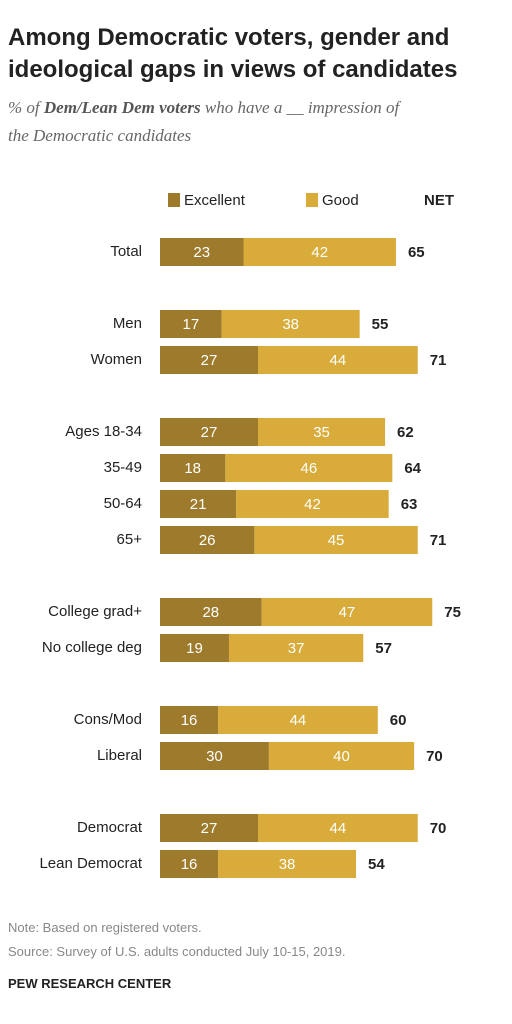 Image resolution: width=512 pixels, height=1024 pixels. I want to click on category-label: 50-64, so click(123, 503).